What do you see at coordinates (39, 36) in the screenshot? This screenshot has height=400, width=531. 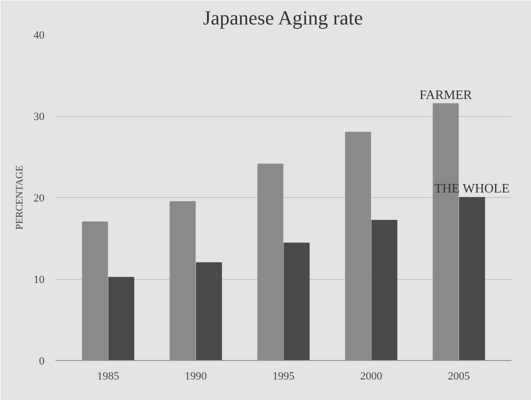 I see `y-tick-label: 40` at bounding box center [39, 36].